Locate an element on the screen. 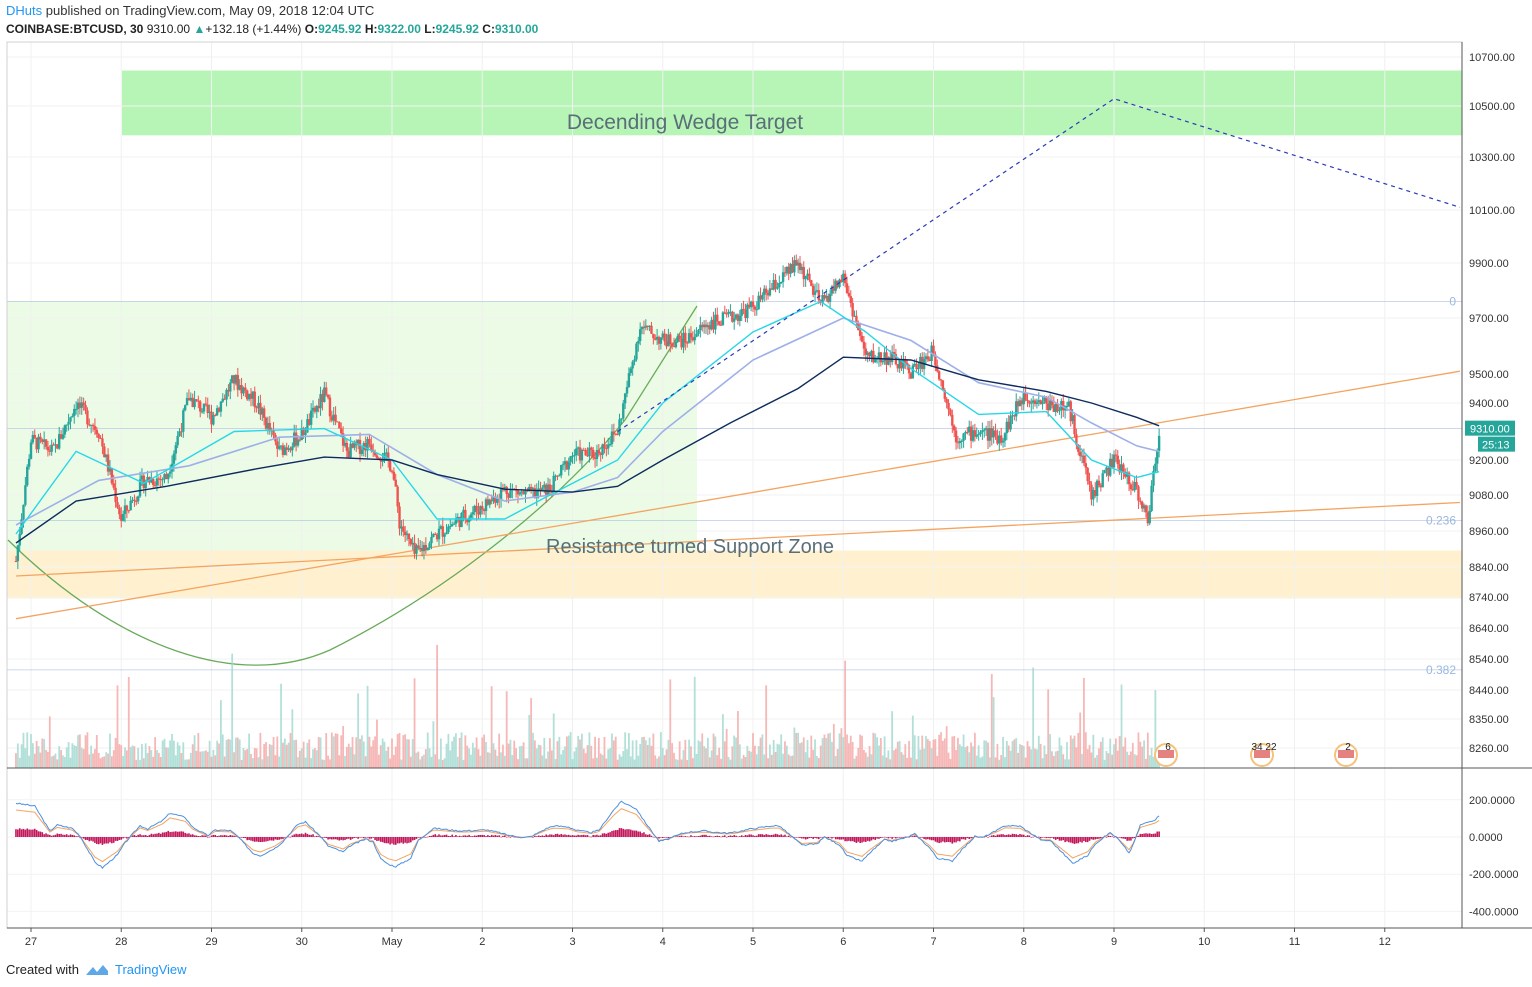 The image size is (1532, 987). author-link: DHuts is located at coordinates (24, 10).